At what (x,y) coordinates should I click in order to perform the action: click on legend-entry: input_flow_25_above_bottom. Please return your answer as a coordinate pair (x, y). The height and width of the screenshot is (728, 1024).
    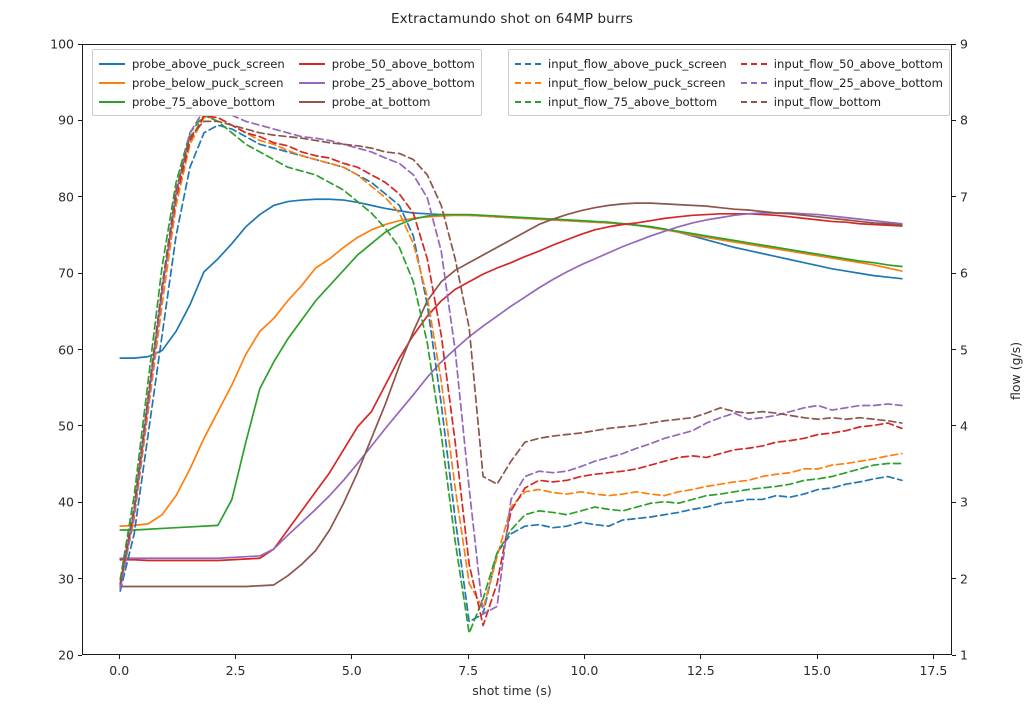
    Looking at the image, I should click on (841, 82).